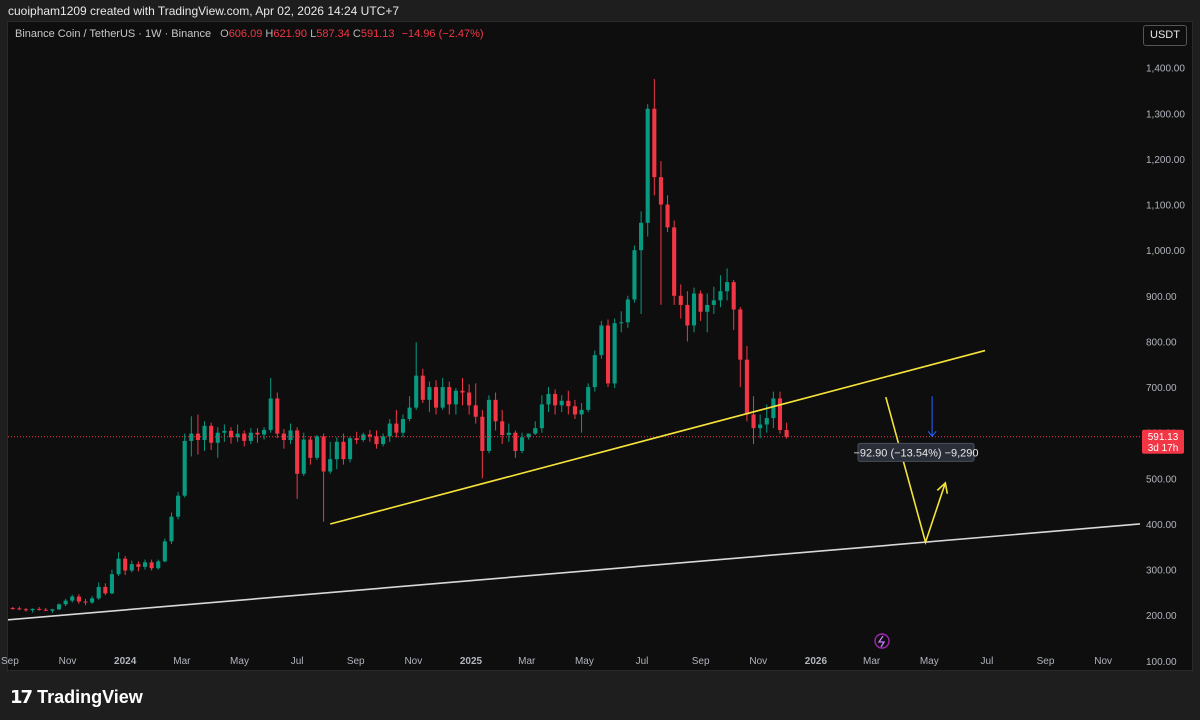  What do you see at coordinates (1165, 251) in the screenshot?
I see `y-tick-label: 1,000.00` at bounding box center [1165, 251].